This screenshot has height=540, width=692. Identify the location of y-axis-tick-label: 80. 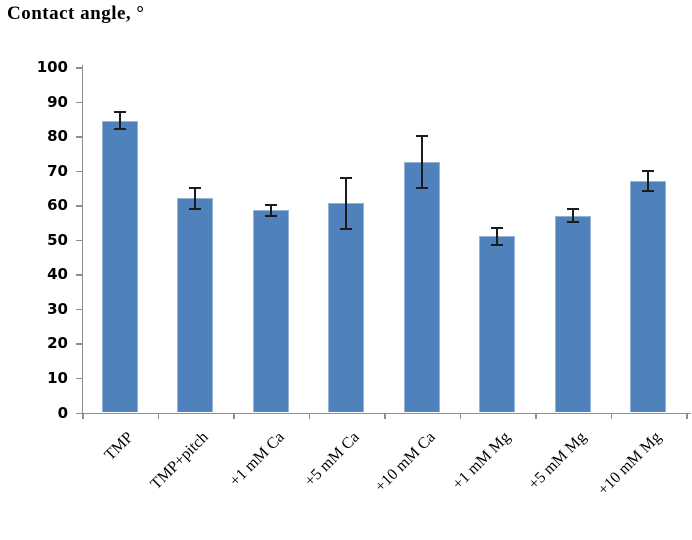
(57, 136).